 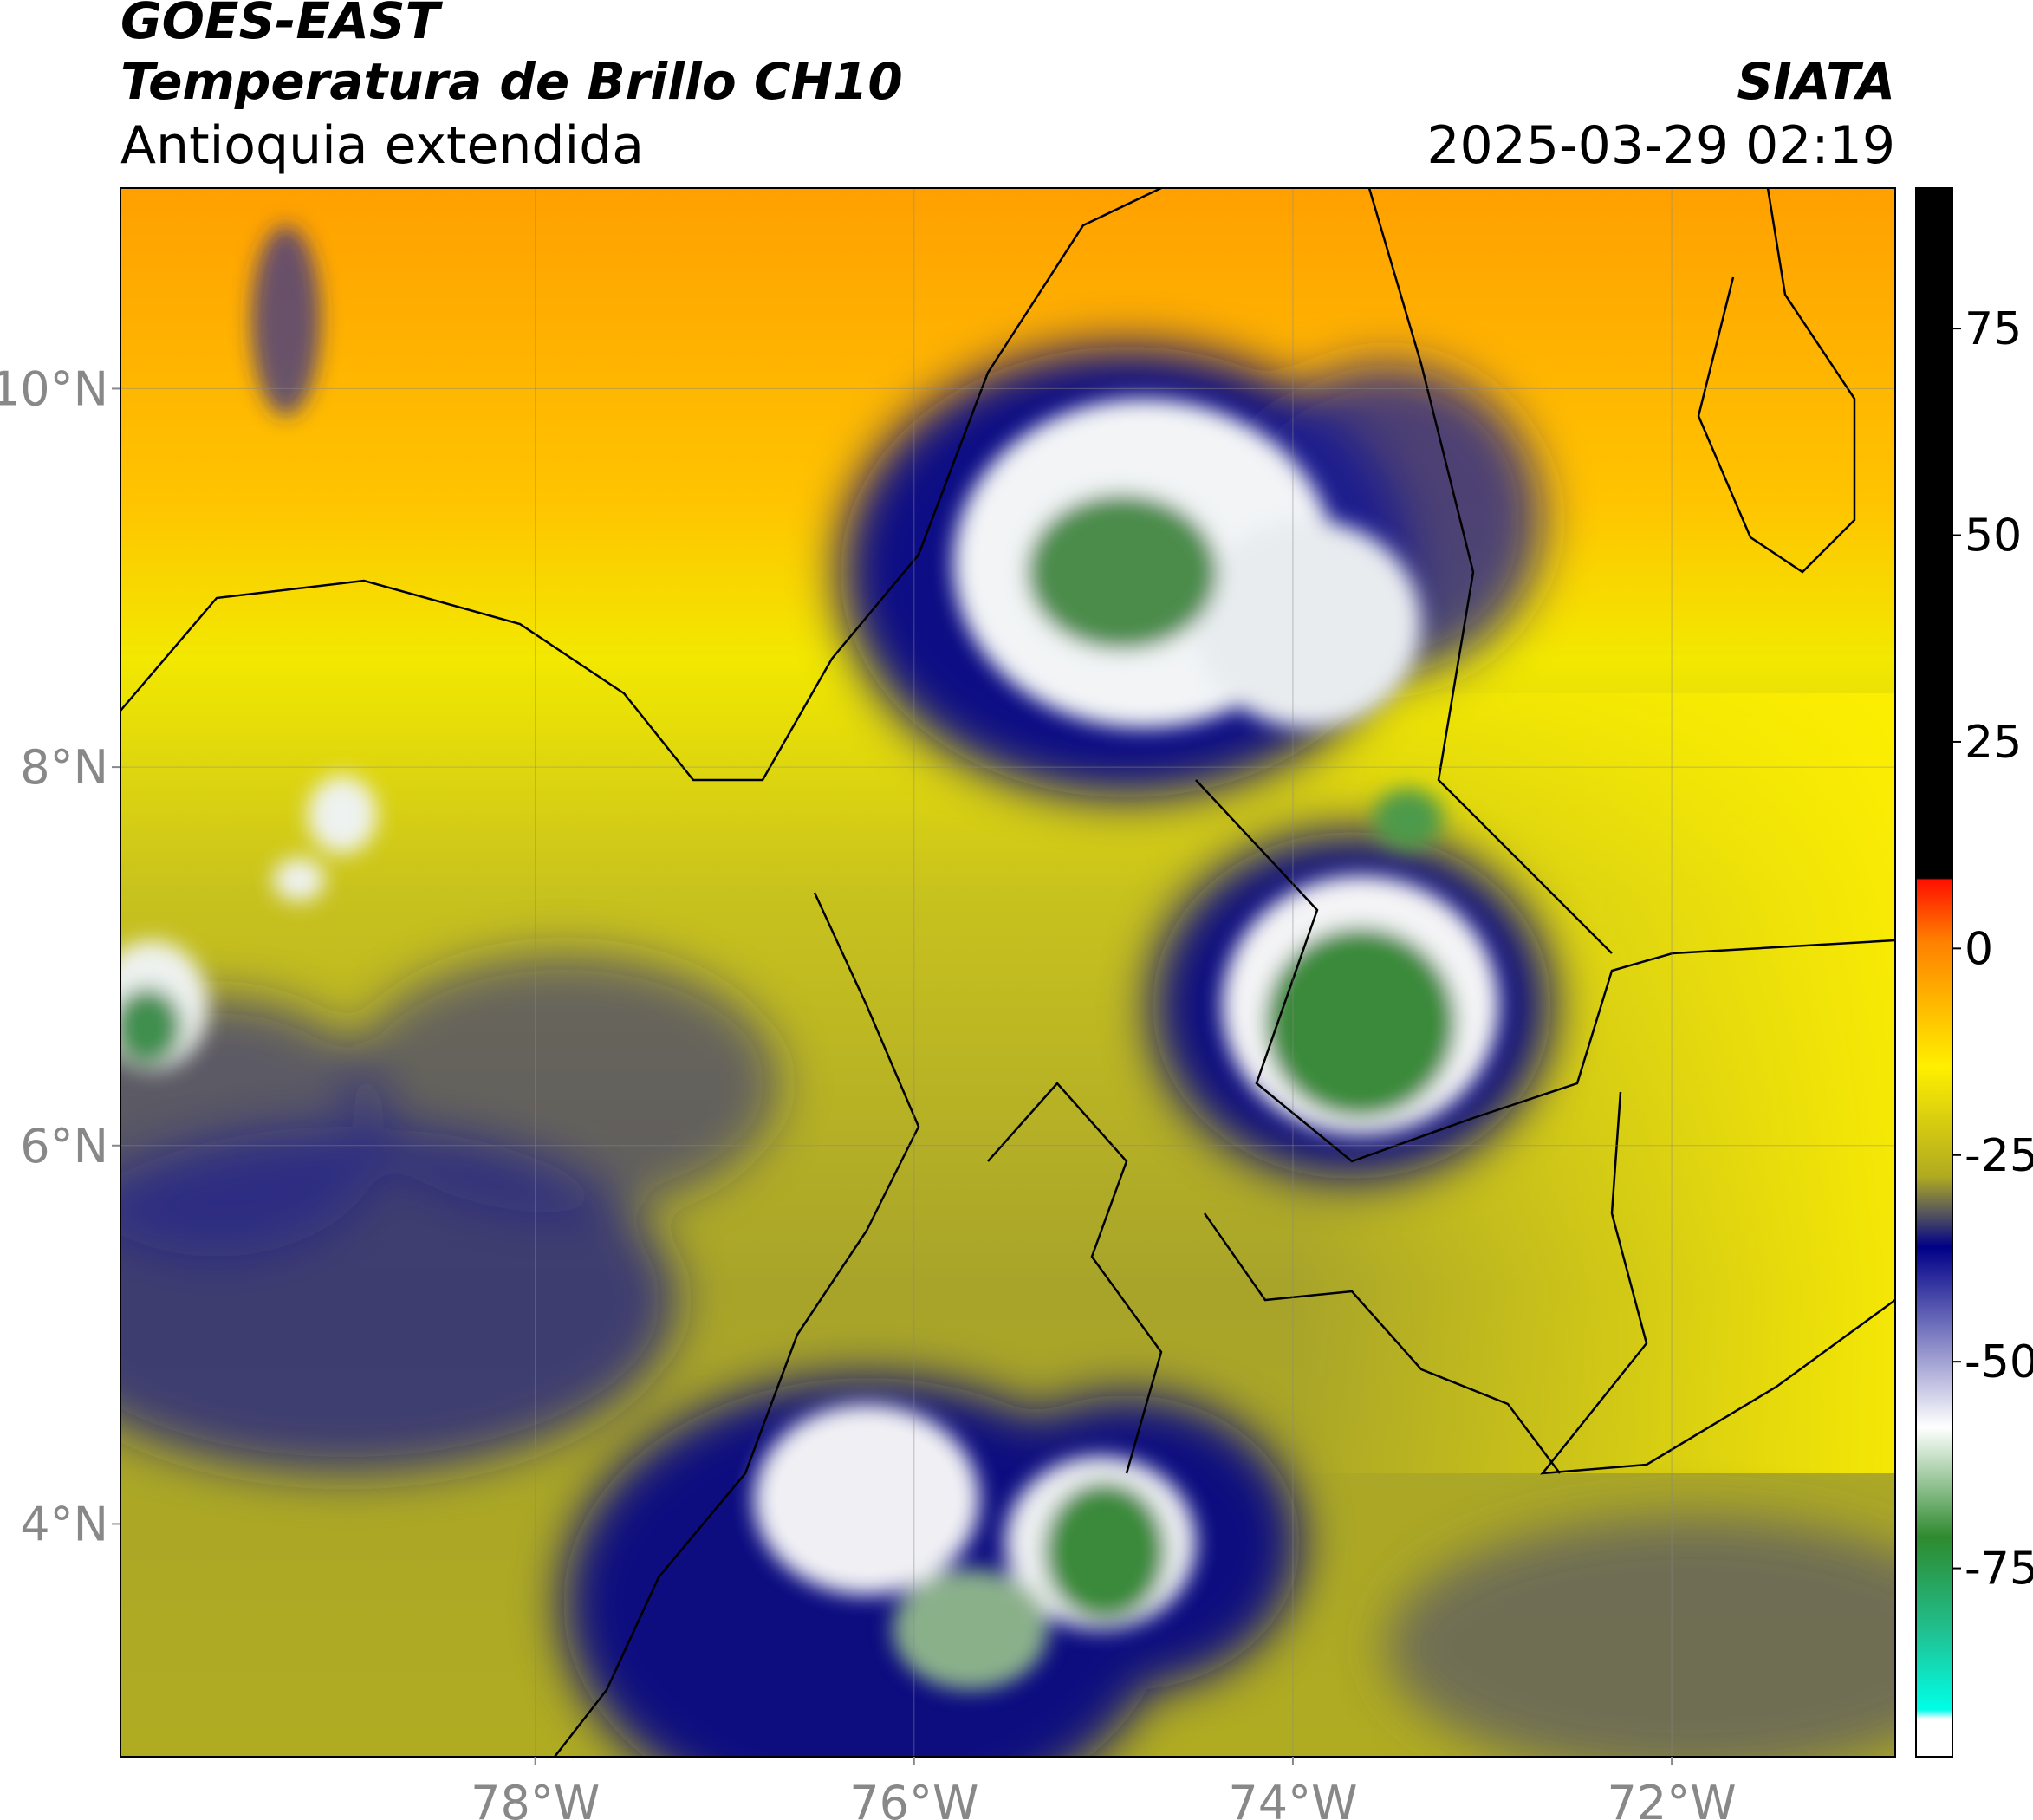 What do you see at coordinates (1993, 536) in the screenshot?
I see `colorbar-tick-label: 50` at bounding box center [1993, 536].